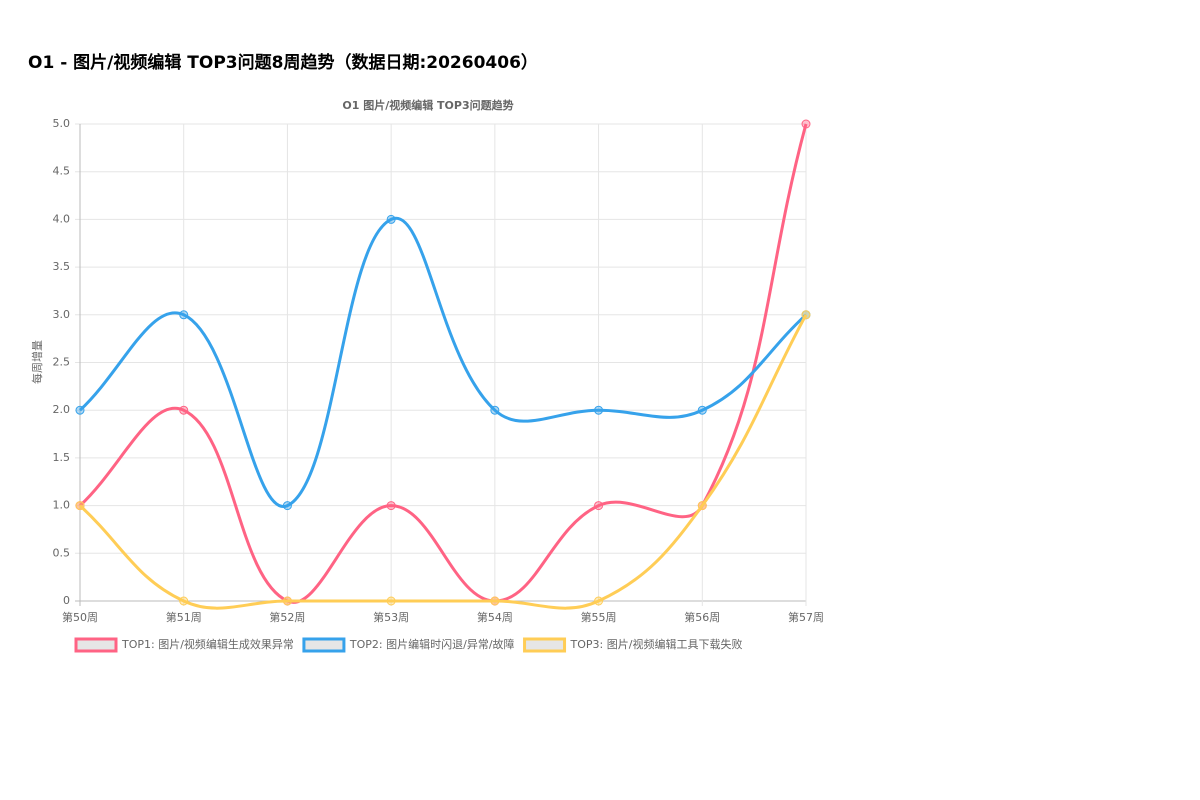 The width and height of the screenshot is (1200, 800). Describe the element at coordinates (62, 552) in the screenshot. I see `y-tick-label: 0.5` at that location.